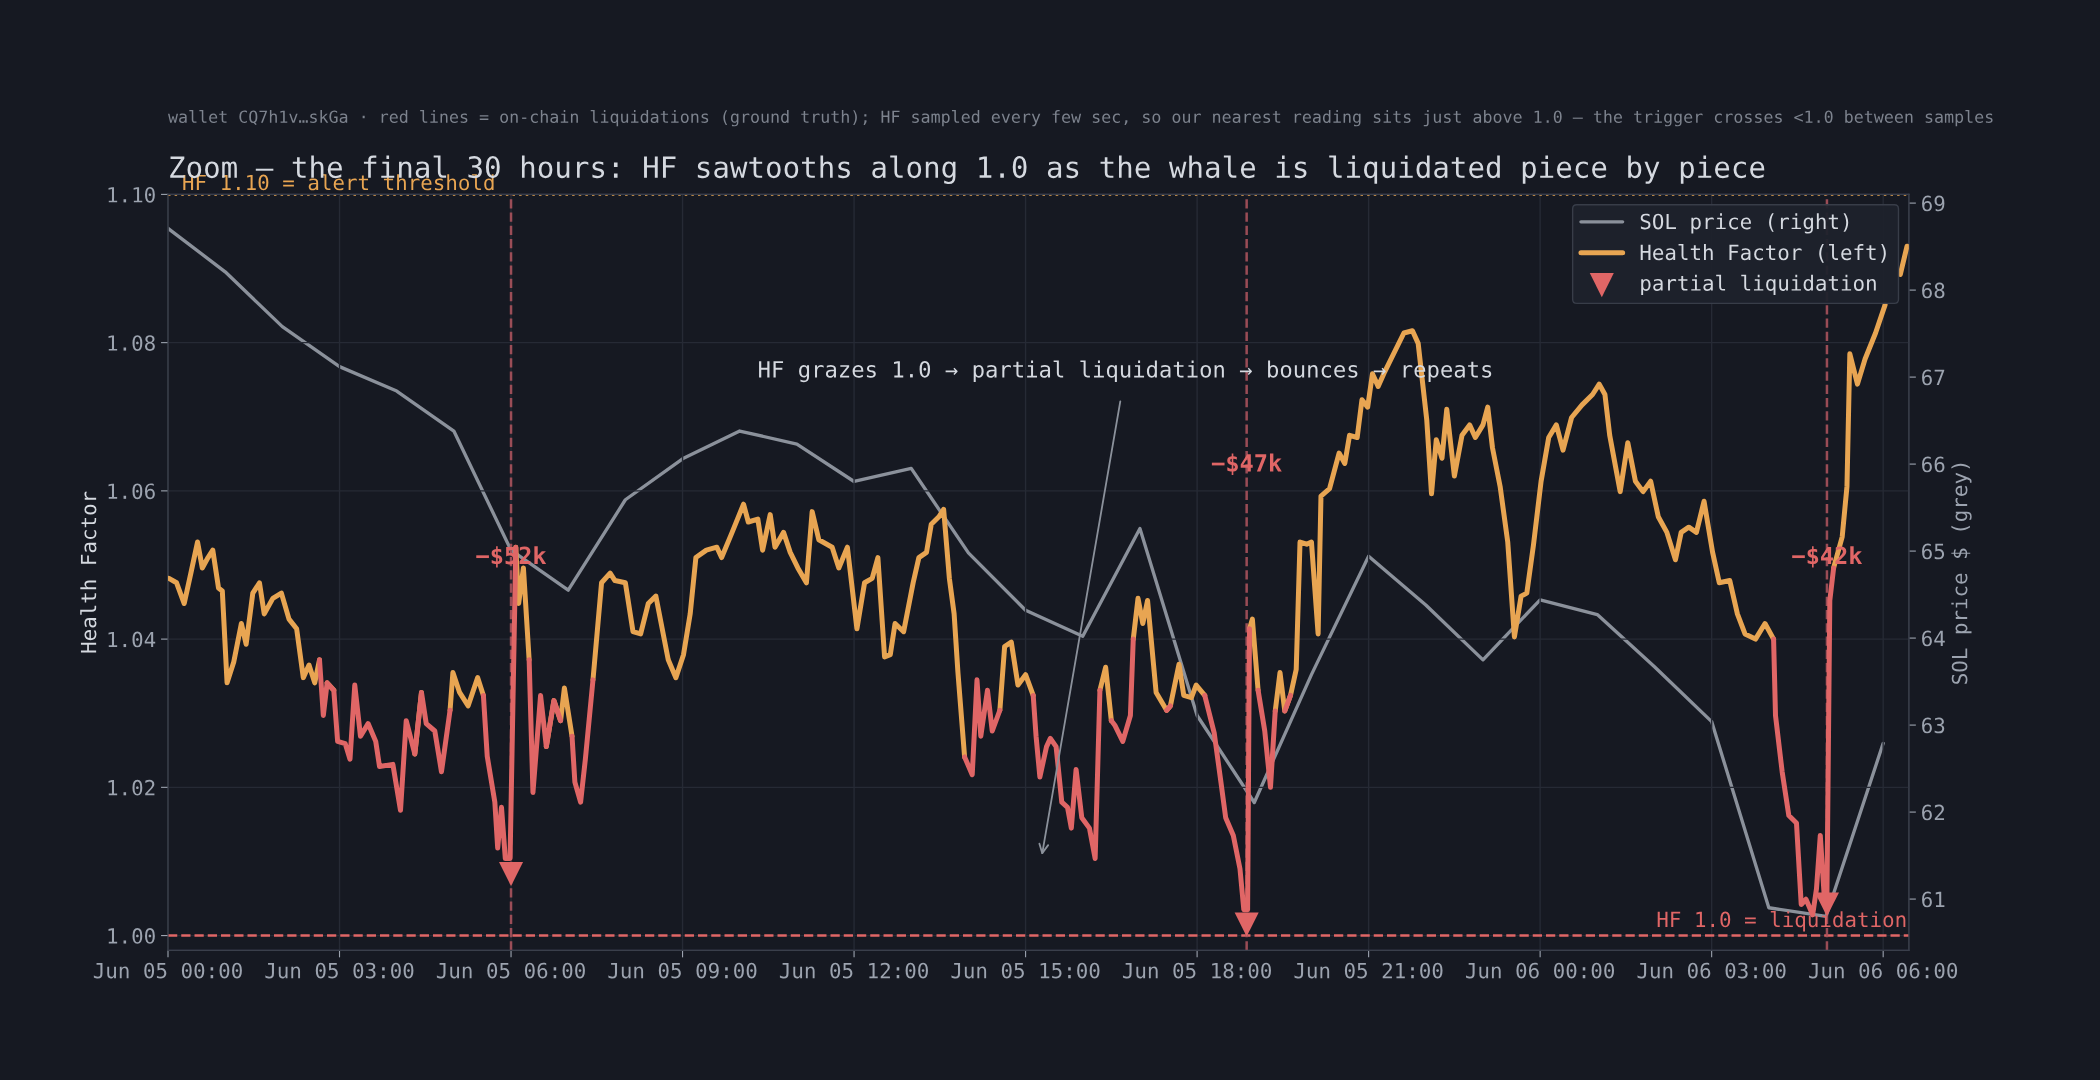  What do you see at coordinates (1246, 464) in the screenshot?
I see `annotation: −$47k` at bounding box center [1246, 464].